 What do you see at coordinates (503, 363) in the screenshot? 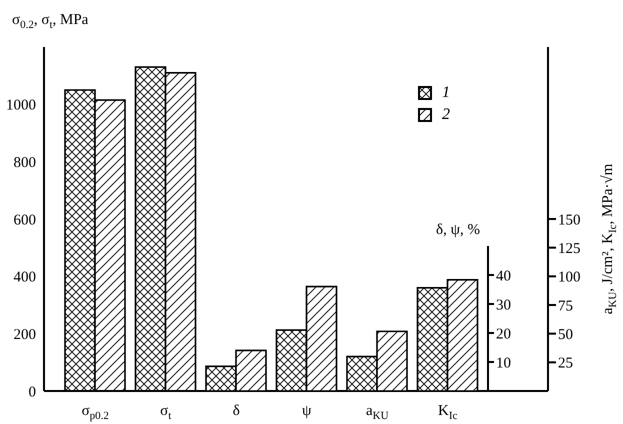
I see `y2-tick-label: 10` at bounding box center [503, 363].